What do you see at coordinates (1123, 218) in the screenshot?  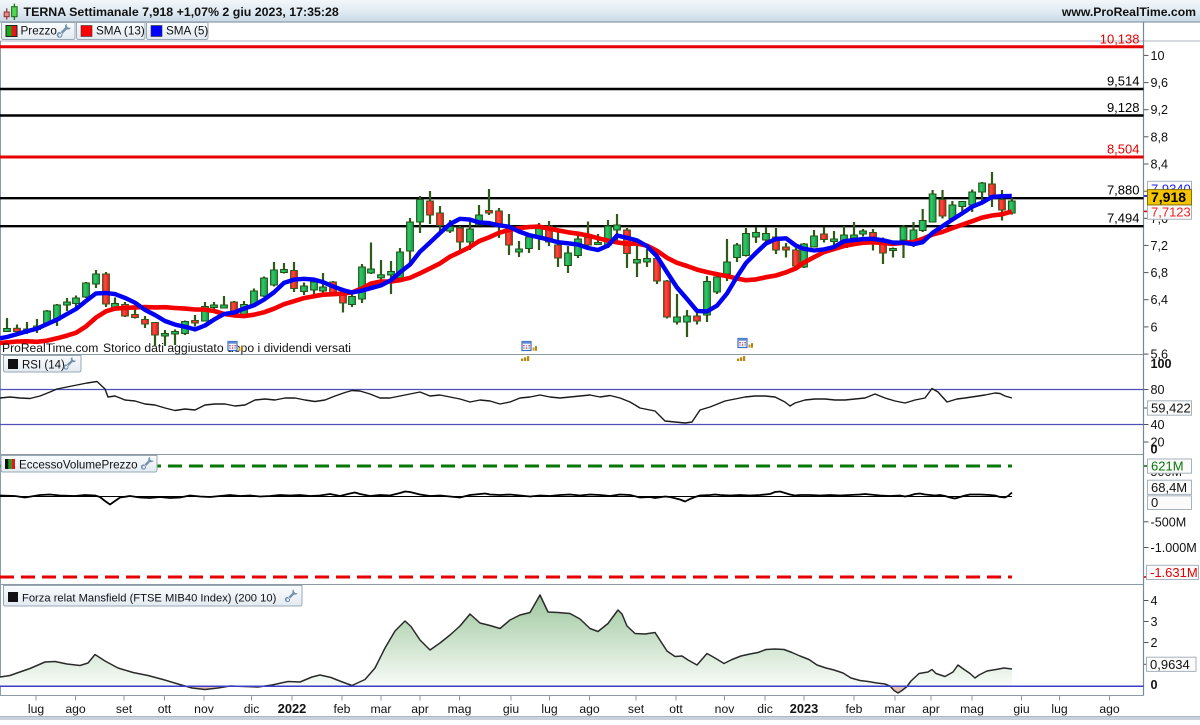 I see `svg-text: 7,494` at bounding box center [1123, 218].